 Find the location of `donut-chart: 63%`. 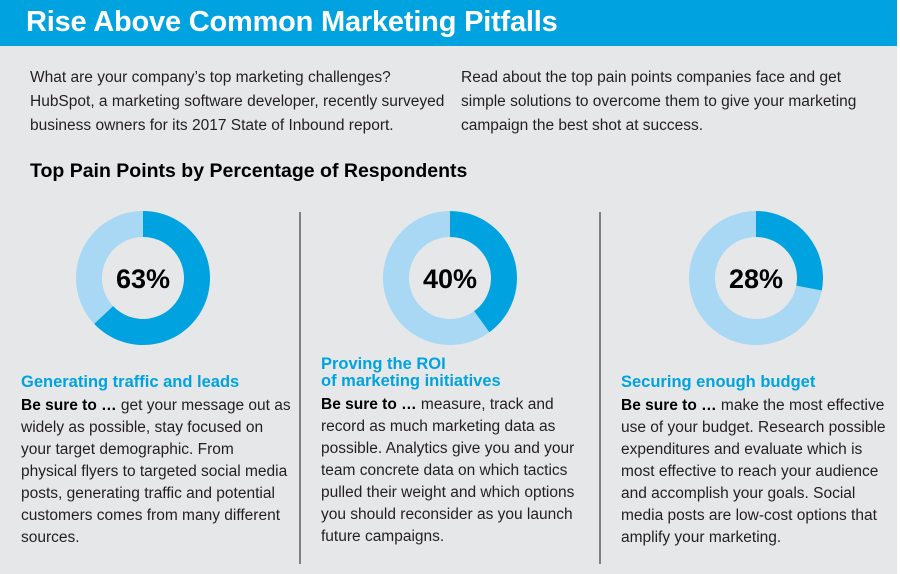

donut-chart: 63% is located at coordinates (143, 278).